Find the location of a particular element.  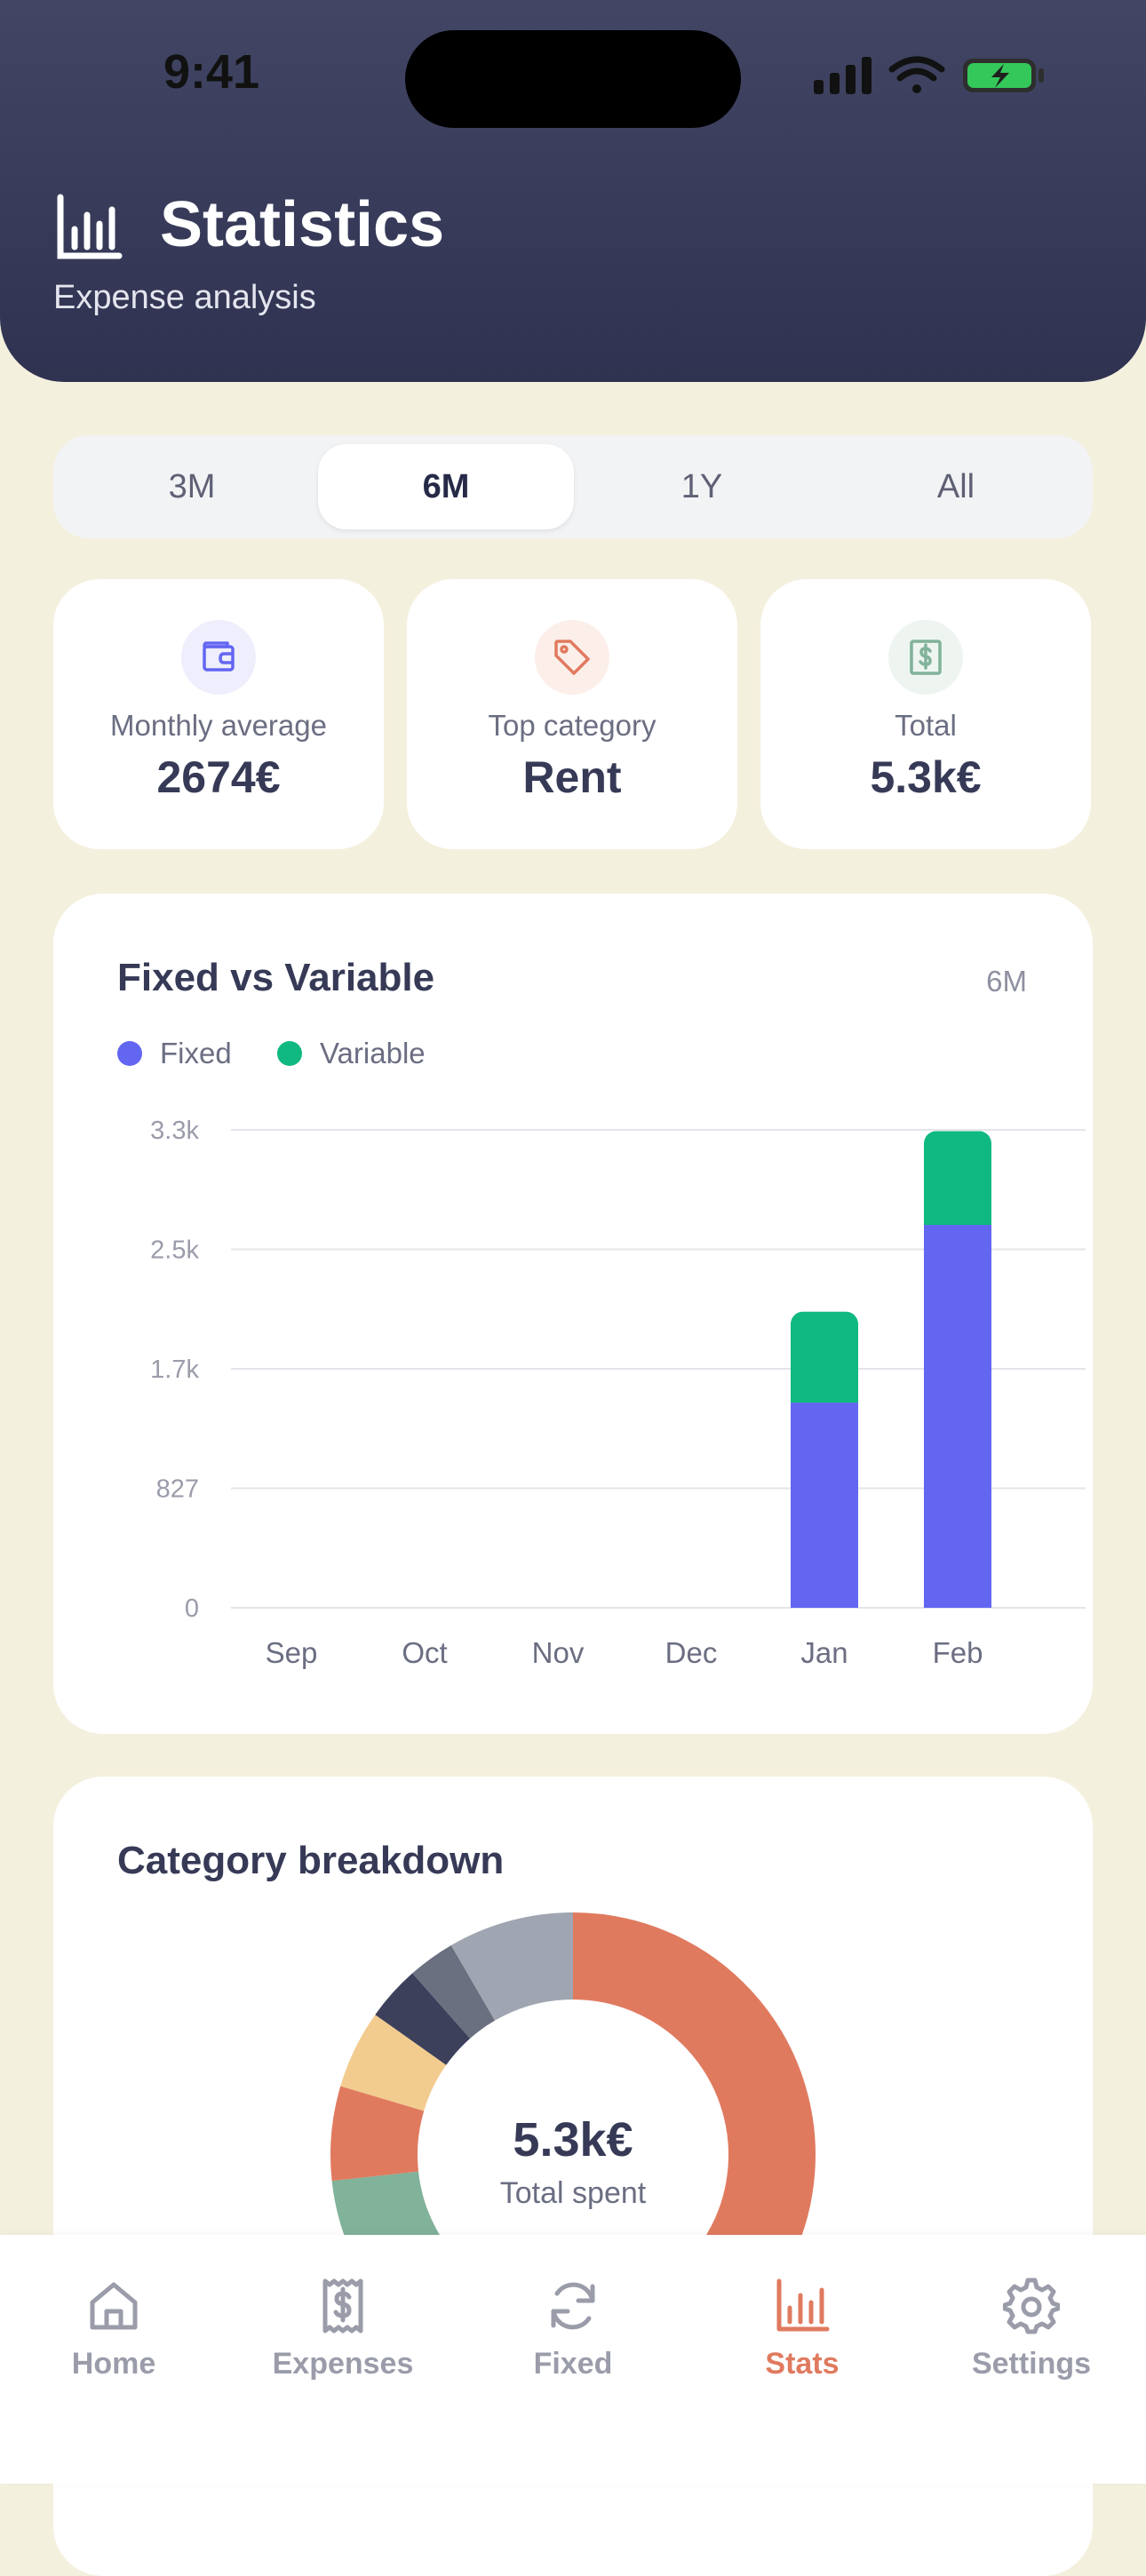

card-title: Category breakdown is located at coordinates (311, 1860).